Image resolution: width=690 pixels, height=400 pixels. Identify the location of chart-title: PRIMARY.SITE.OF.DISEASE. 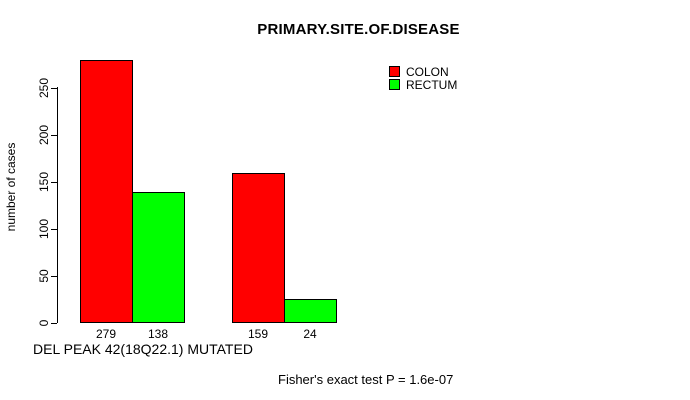
(358, 29).